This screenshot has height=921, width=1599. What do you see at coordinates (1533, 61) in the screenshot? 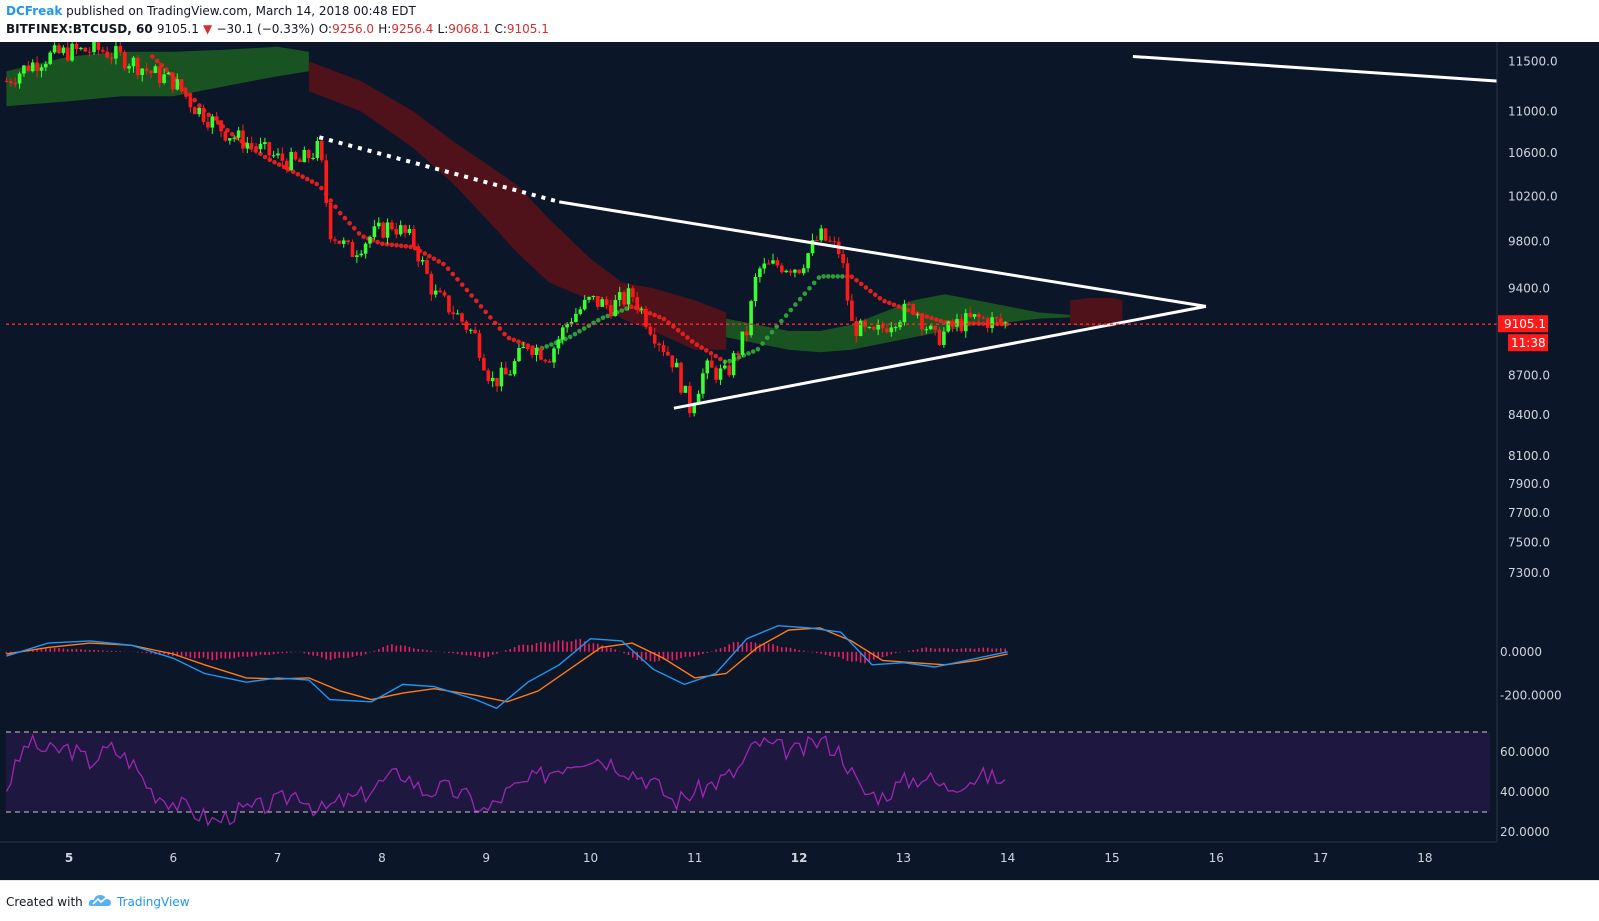
I see `price-tick-label: 11500.0` at bounding box center [1533, 61].